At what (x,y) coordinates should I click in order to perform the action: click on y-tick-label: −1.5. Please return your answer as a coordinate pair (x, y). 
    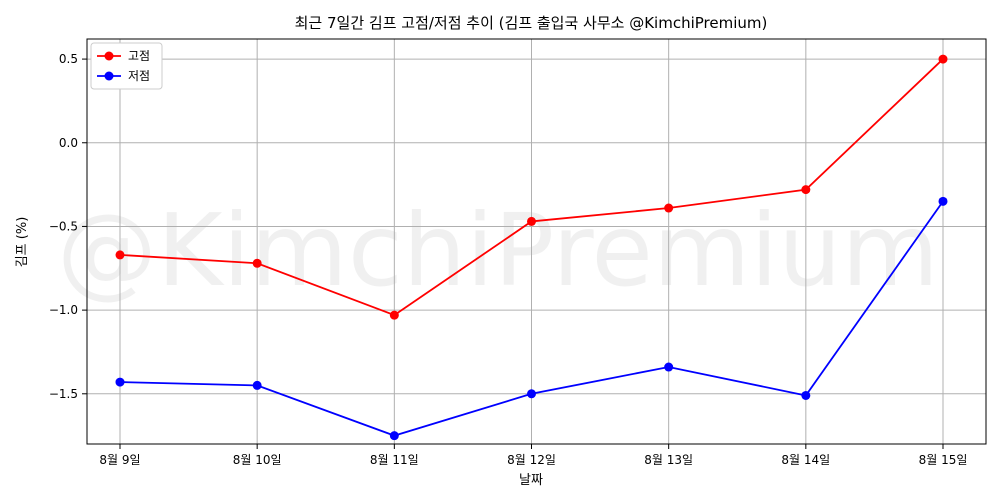
    Looking at the image, I should click on (63, 394).